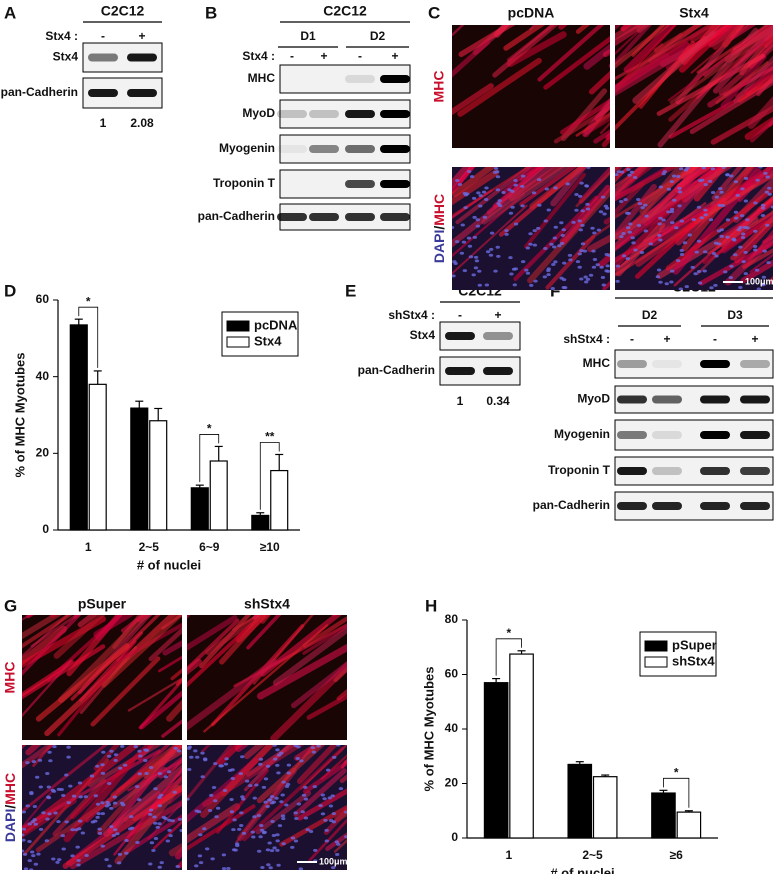 The image size is (778, 874). Describe the element at coordinates (689, 825) in the screenshot. I see `bar` at that location.